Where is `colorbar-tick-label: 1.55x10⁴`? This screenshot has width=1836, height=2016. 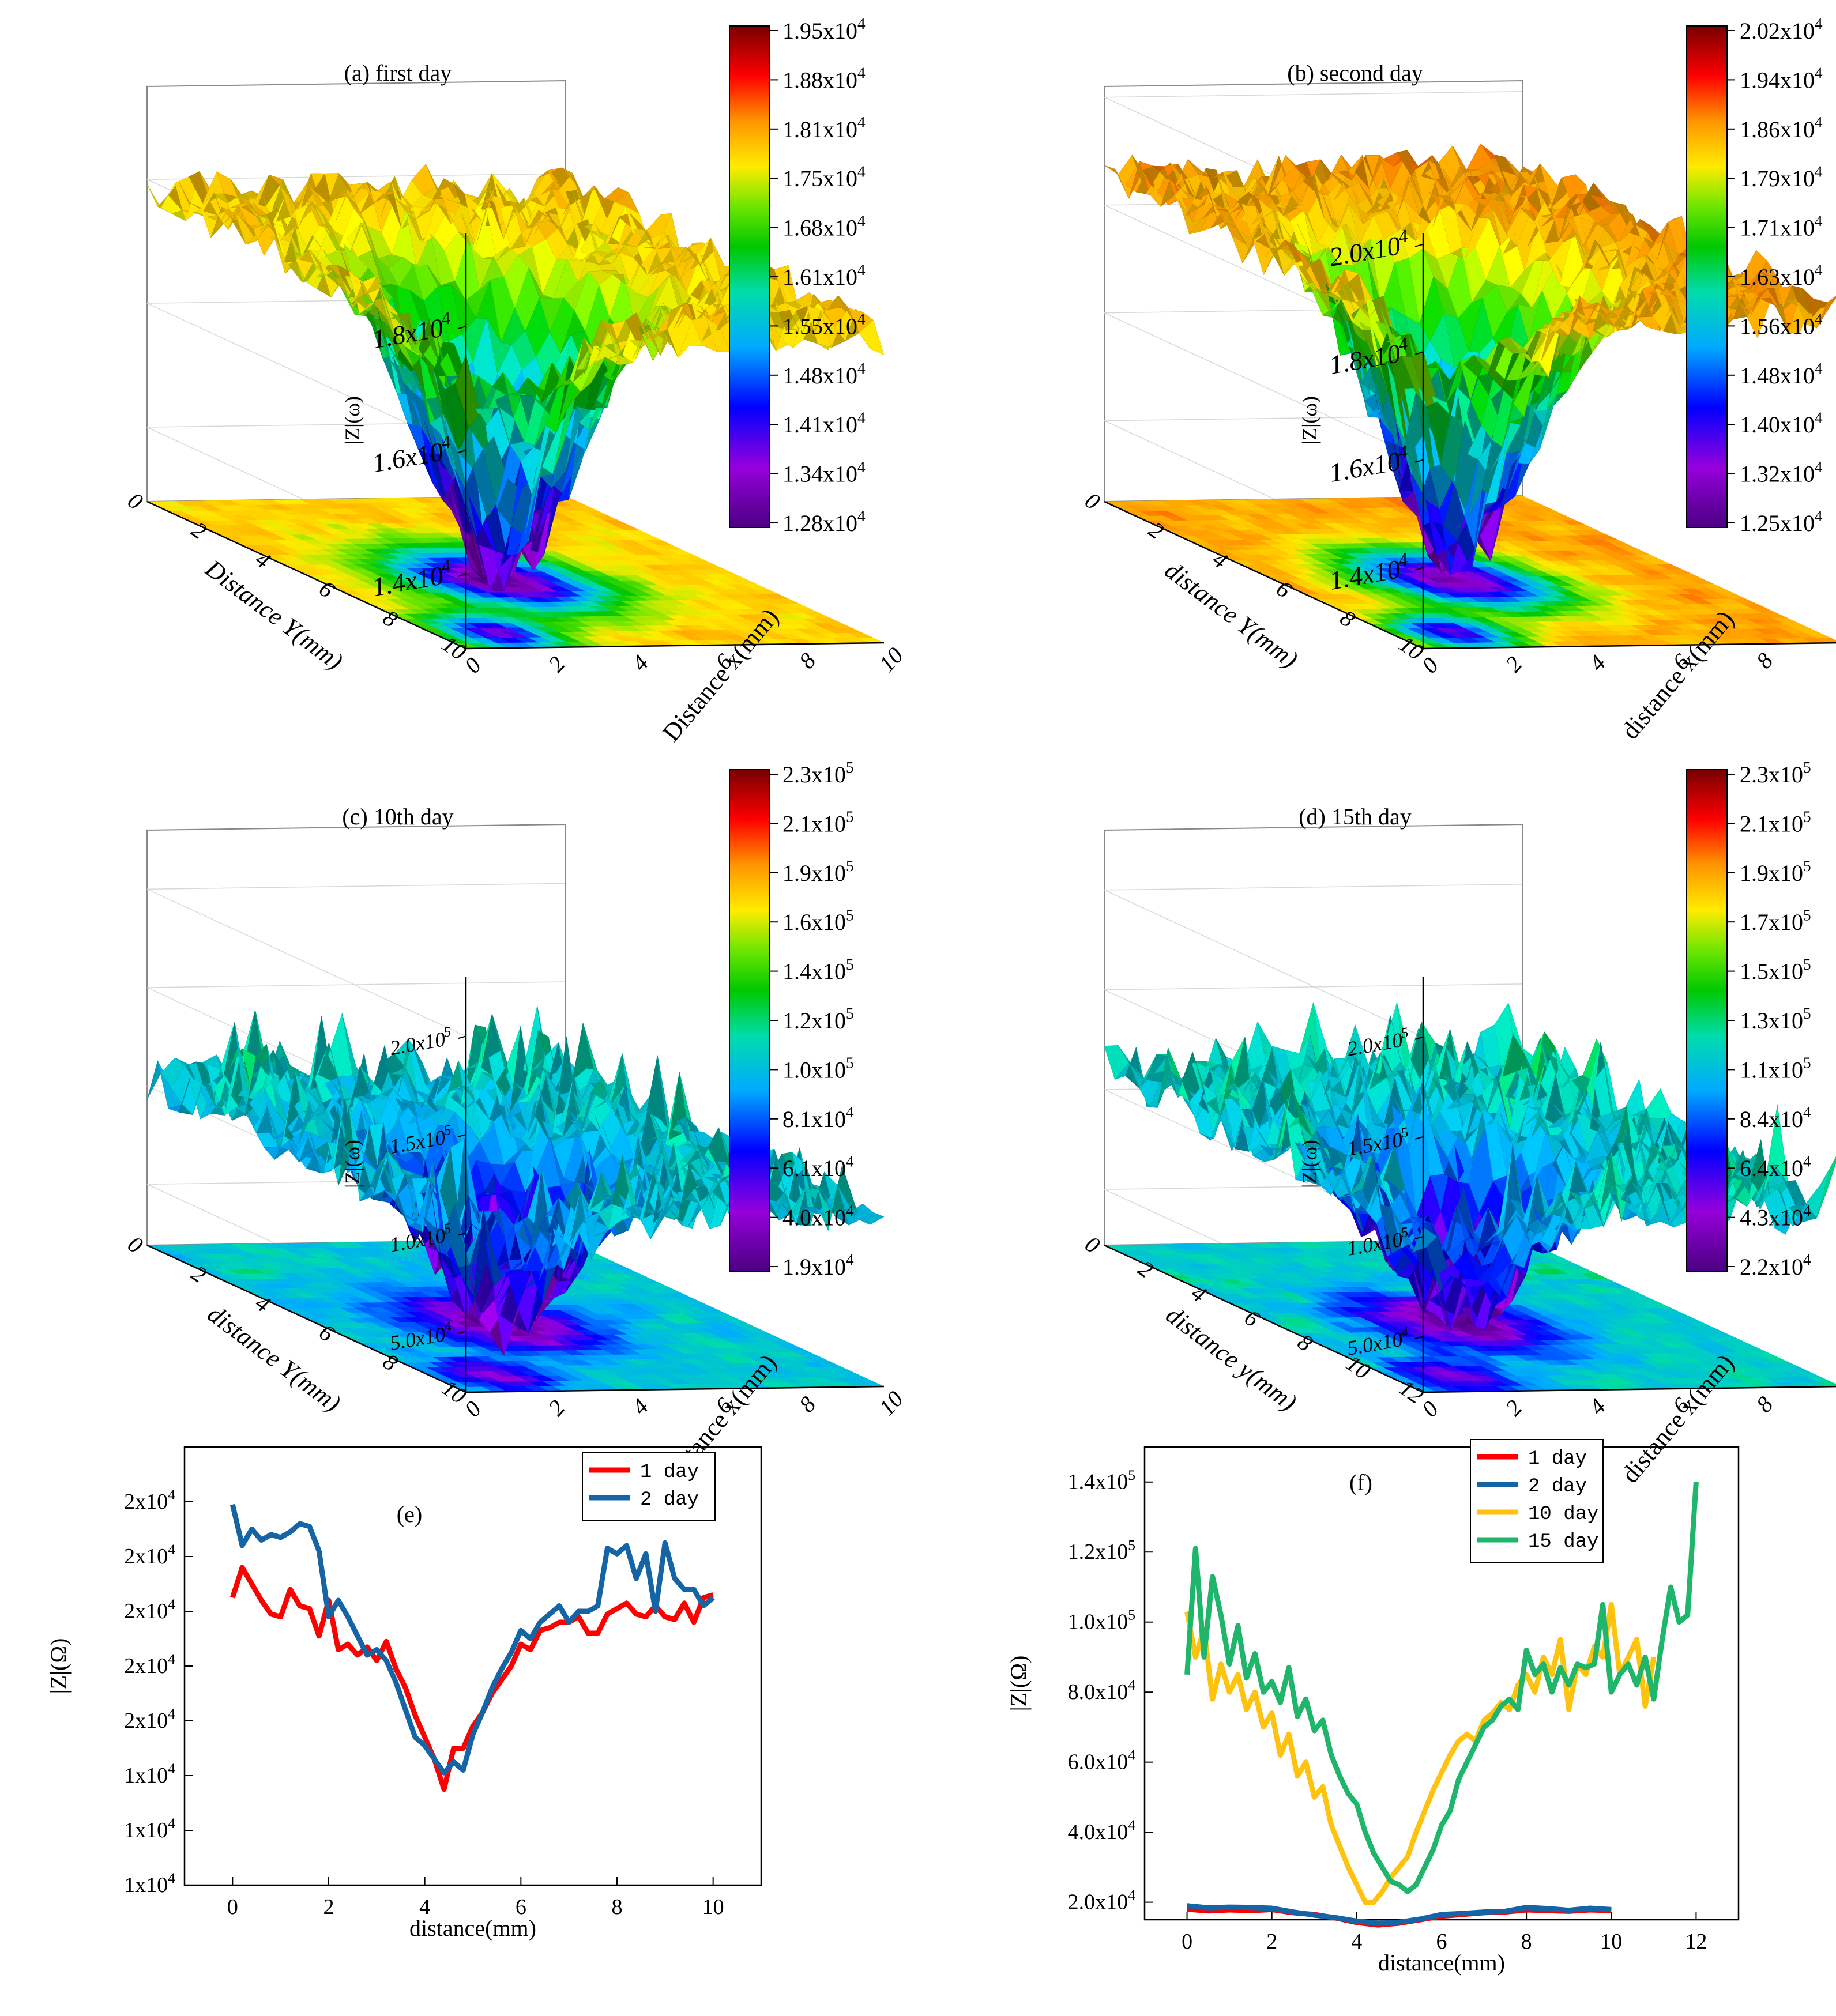
colorbar-tick-label: 1.55x10⁴ is located at coordinates (824, 325).